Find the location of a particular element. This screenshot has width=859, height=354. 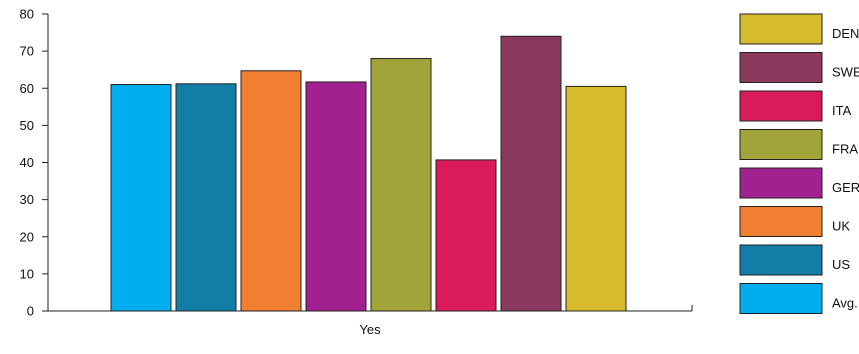

legend-swatch-ger is located at coordinates (781, 183).